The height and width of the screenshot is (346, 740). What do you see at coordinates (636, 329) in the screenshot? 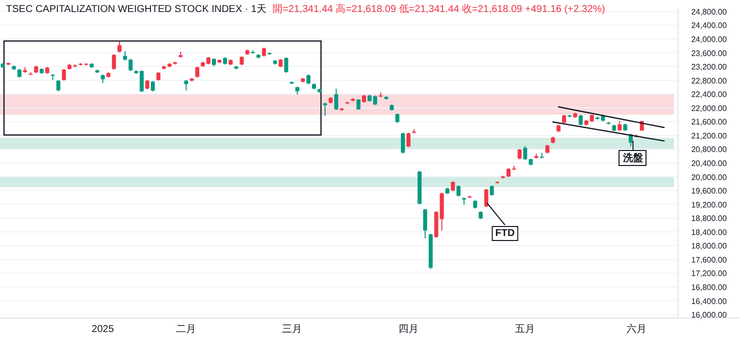
I see `x-tick-label: 六月` at bounding box center [636, 329].